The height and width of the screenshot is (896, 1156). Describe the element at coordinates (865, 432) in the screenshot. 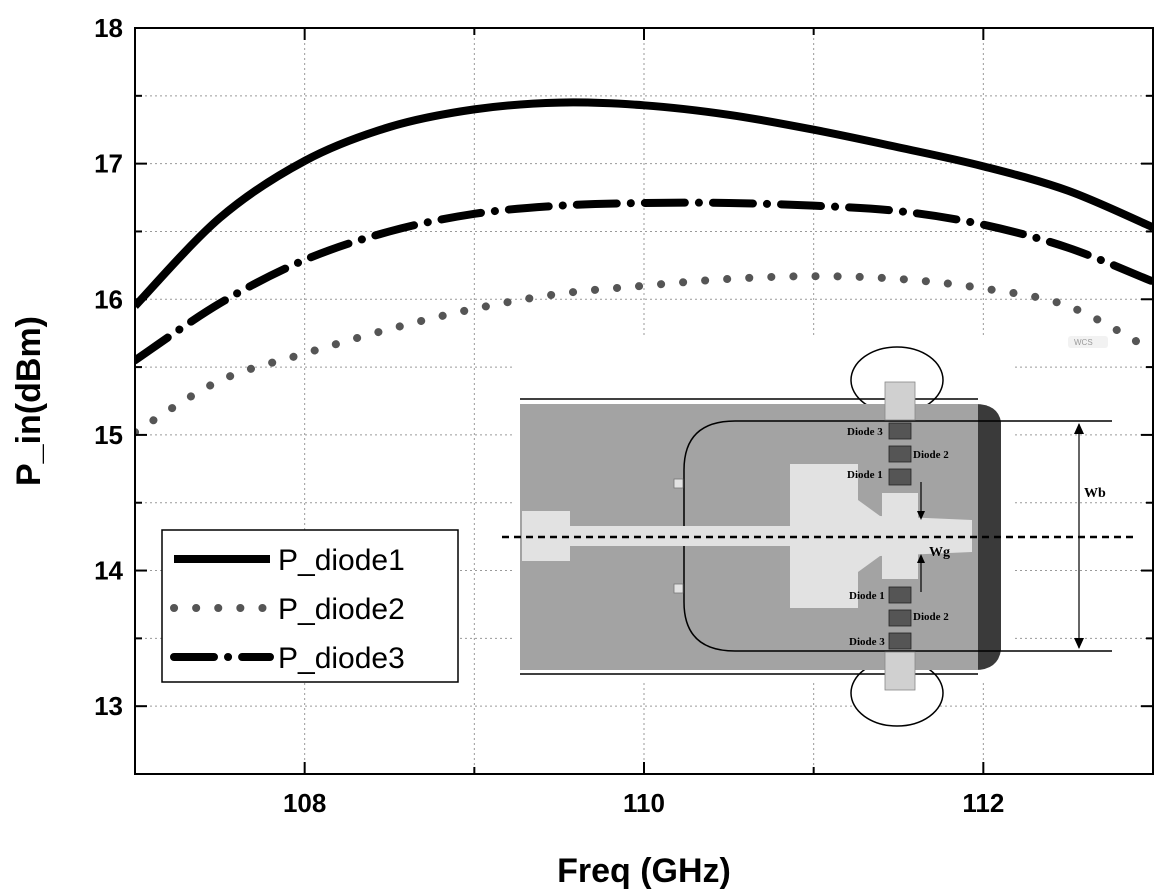

I see `diode-label-top-3: Diode 3` at that location.